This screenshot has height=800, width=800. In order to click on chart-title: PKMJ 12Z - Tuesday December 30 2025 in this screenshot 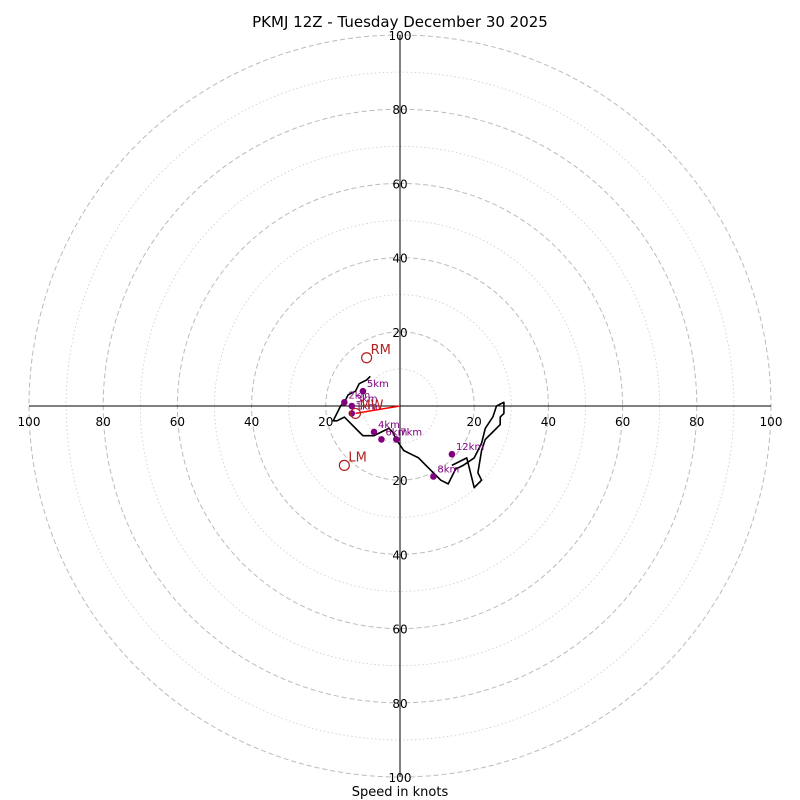, I will do `click(400, 22)`.